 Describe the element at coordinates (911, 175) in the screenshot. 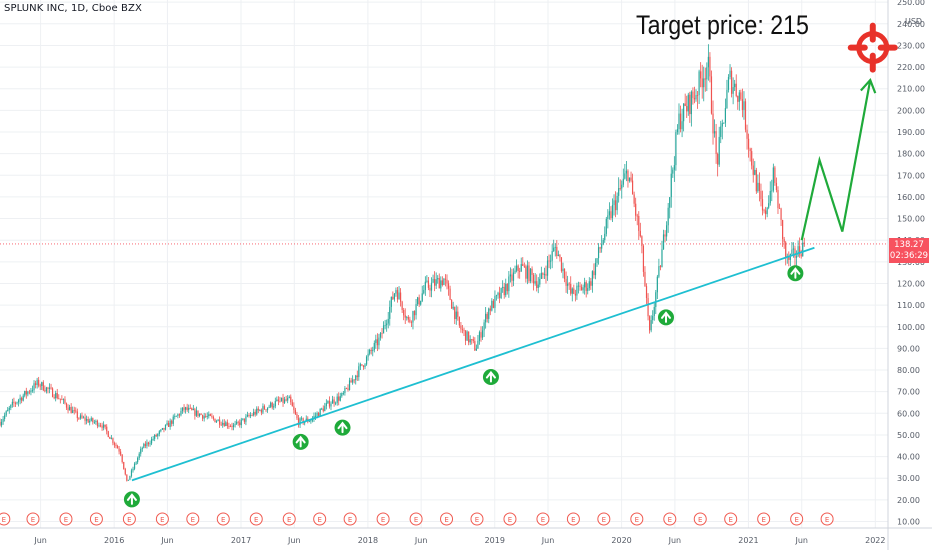

I see `y-tick-label: 170.00` at that location.